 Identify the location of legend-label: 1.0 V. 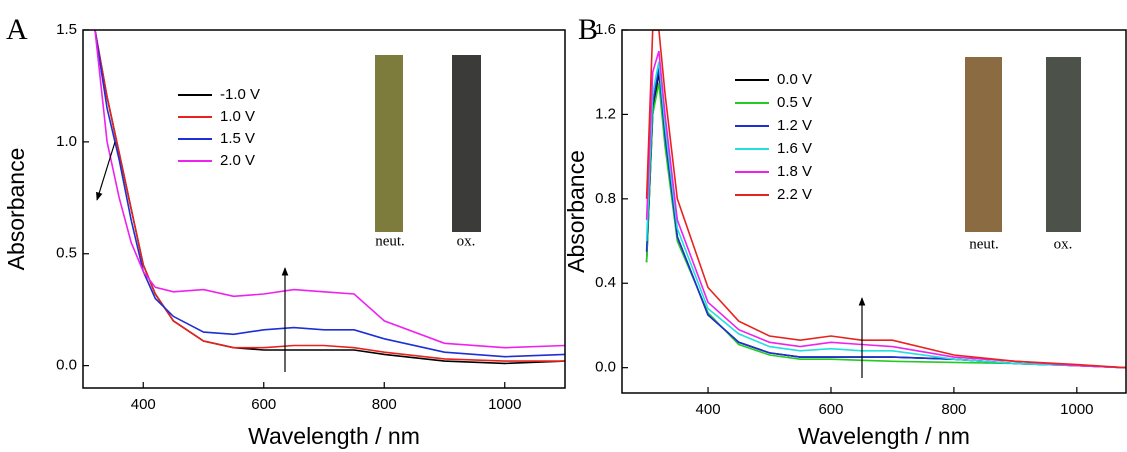
(237, 116).